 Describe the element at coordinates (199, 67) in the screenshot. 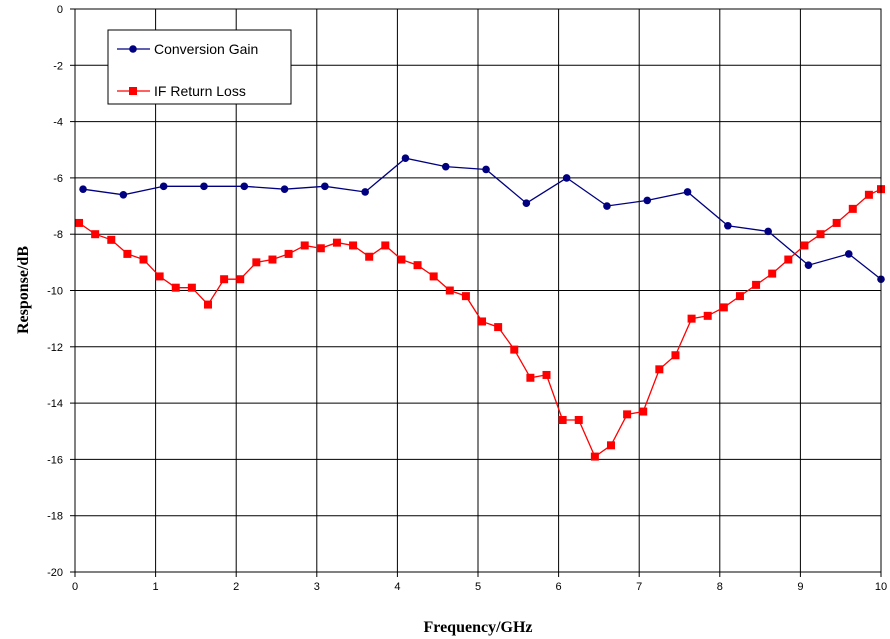

I see `legend-box` at that location.